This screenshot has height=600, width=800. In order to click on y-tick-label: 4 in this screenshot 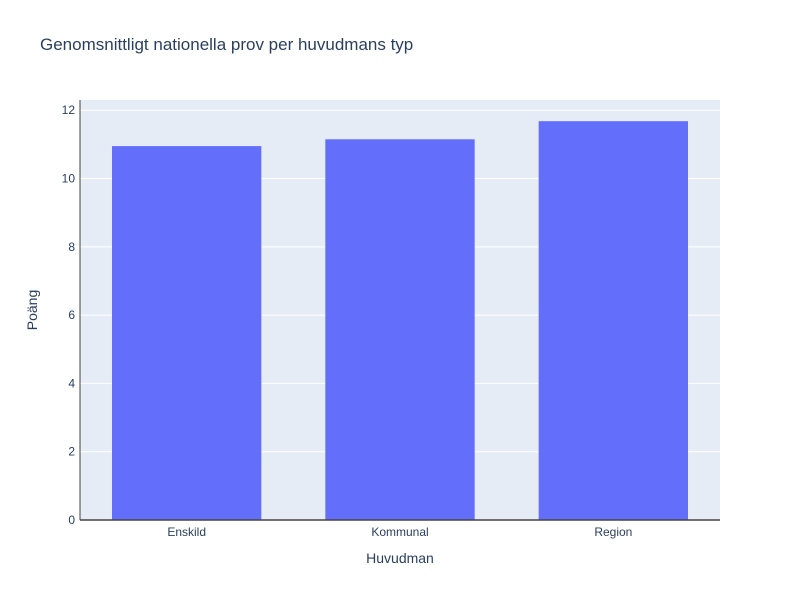, I will do `click(71, 383)`.